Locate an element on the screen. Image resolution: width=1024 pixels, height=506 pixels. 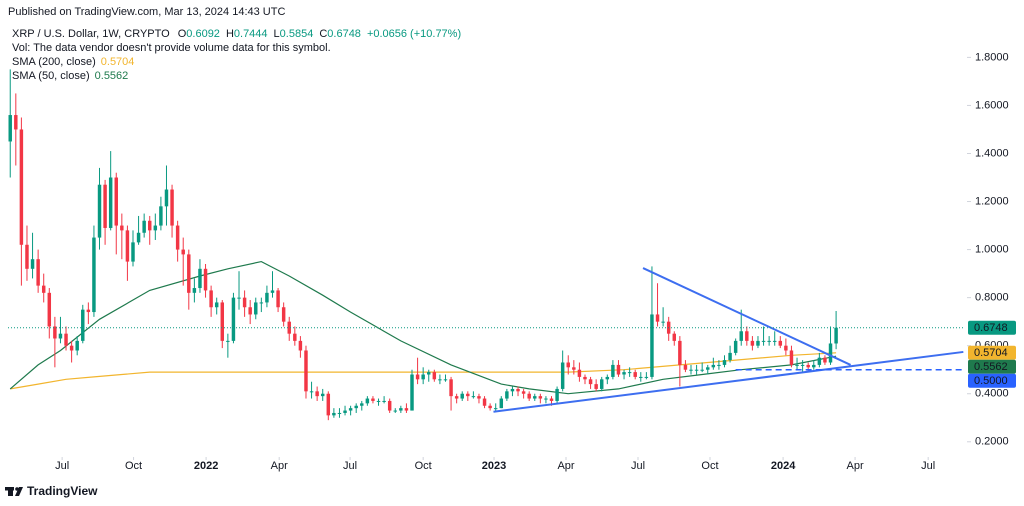
legend-entry: SMA (50, close) 0.5562 is located at coordinates (70, 76).